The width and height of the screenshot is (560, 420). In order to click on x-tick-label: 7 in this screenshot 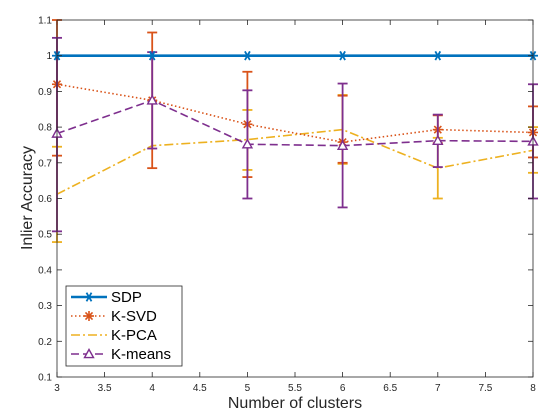, I will do `click(438, 388)`.